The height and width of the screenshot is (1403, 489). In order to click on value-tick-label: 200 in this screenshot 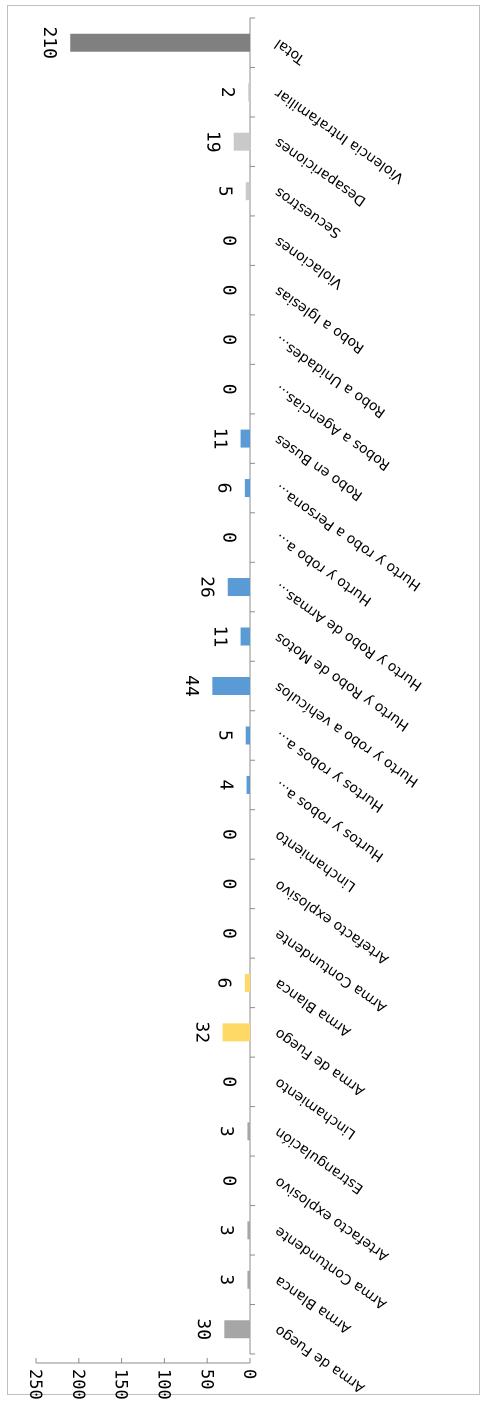, I will do `click(78, 1384)`.